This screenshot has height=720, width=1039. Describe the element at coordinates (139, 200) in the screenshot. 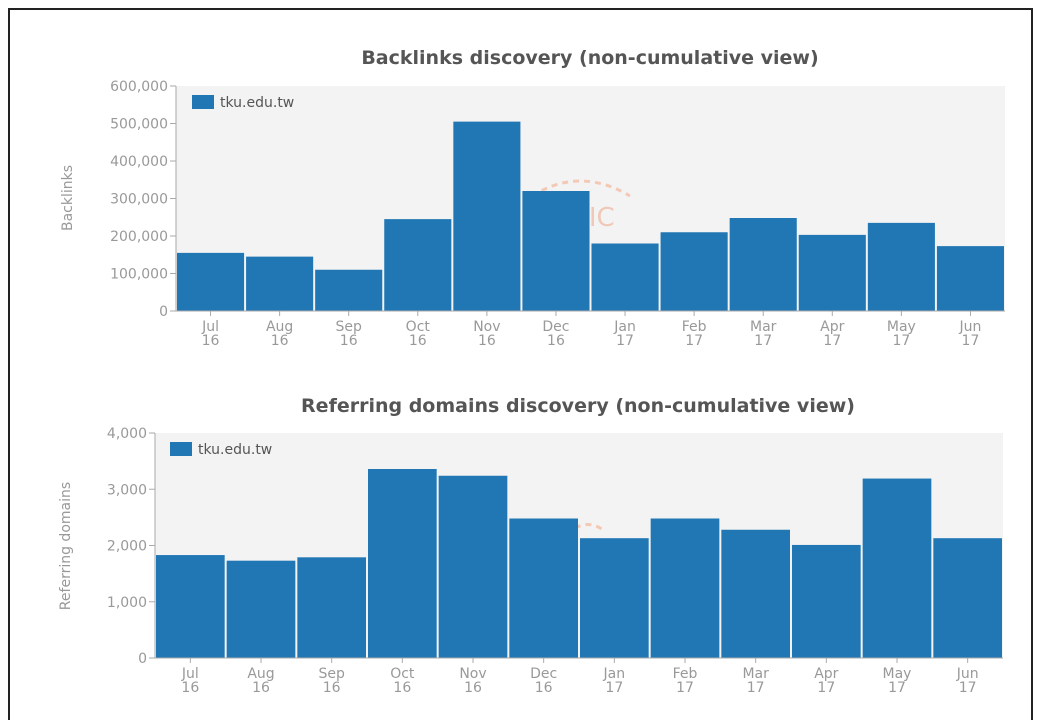

I see `y-tick-label: 300,000` at that location.